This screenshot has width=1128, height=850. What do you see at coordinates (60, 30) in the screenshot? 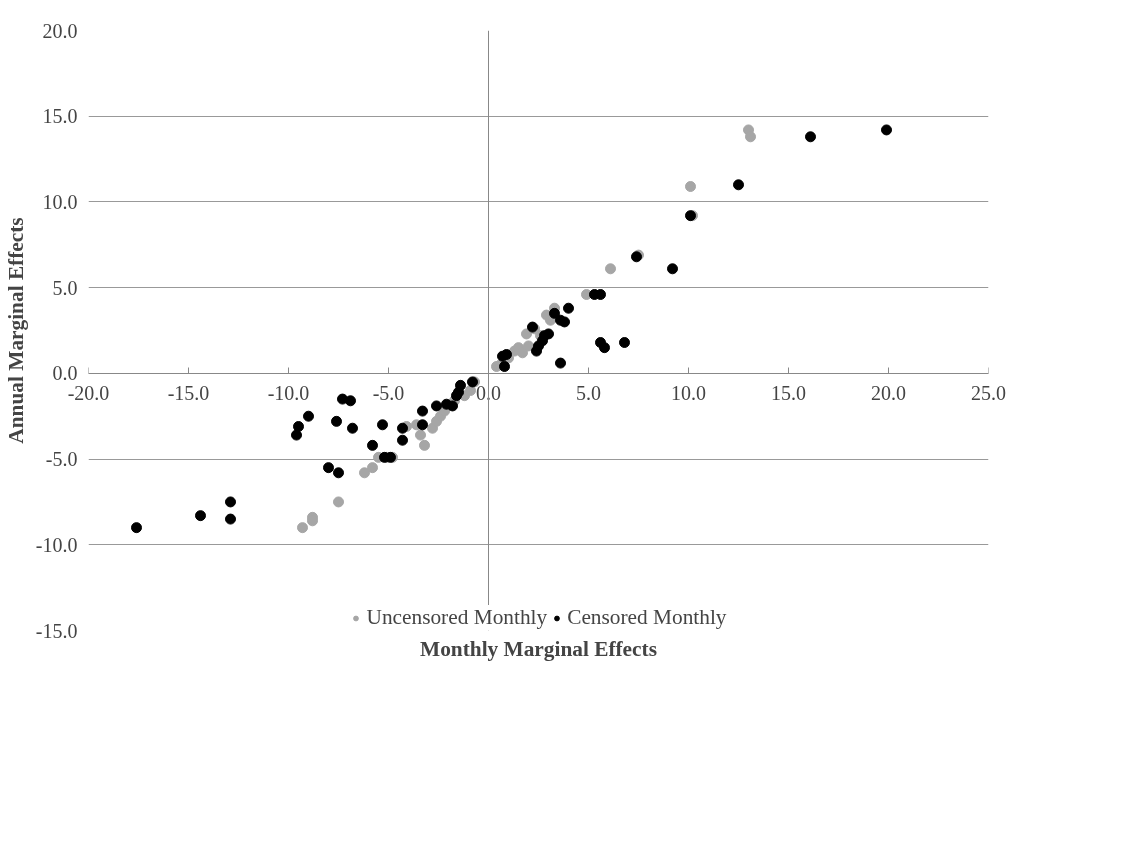
I see `y-tick-label: 20.0` at bounding box center [60, 30].